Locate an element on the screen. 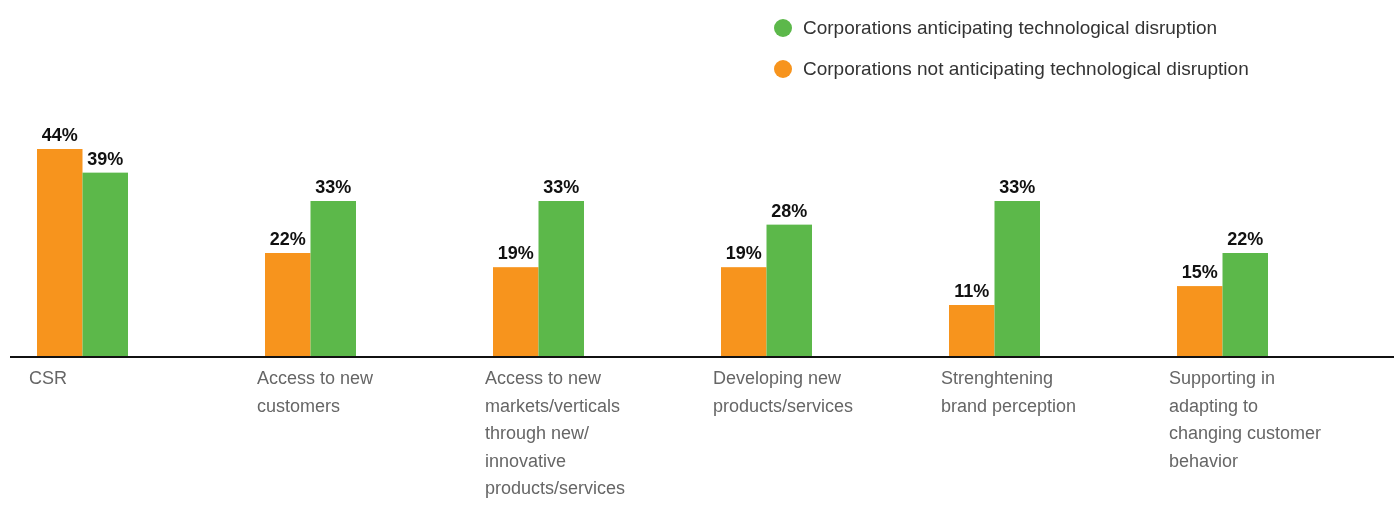 This screenshot has height=511, width=1394. data-label: 15% is located at coordinates (1199, 272).